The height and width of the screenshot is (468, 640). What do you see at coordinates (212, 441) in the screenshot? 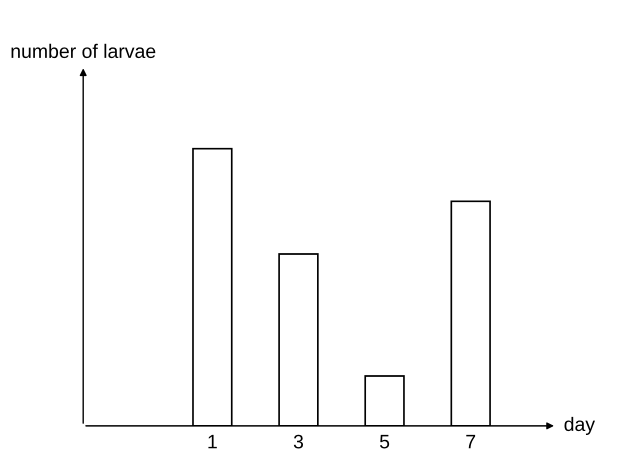
I see `x-tick-label: 1` at bounding box center [212, 441].